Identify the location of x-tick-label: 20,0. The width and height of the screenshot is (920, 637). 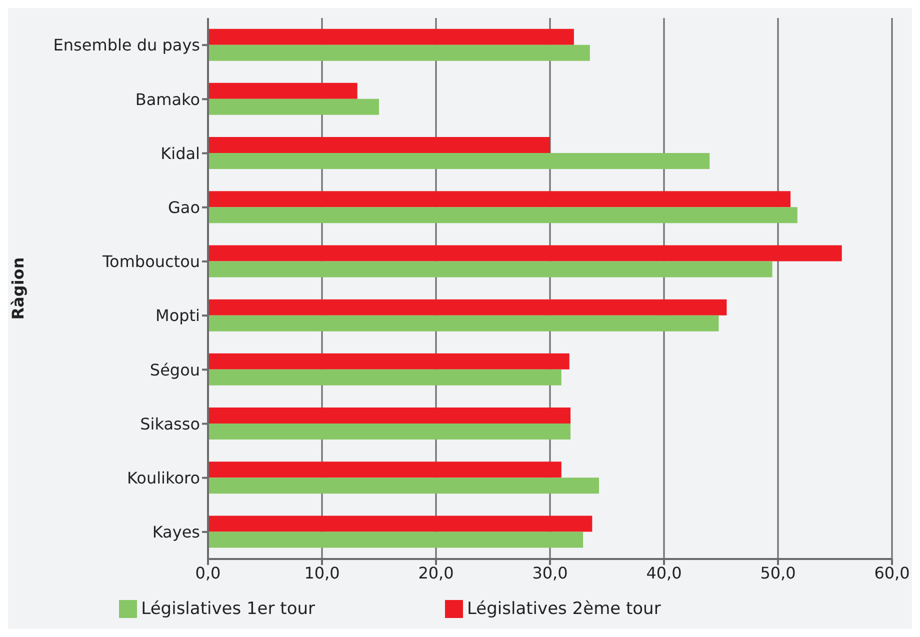
(436, 572).